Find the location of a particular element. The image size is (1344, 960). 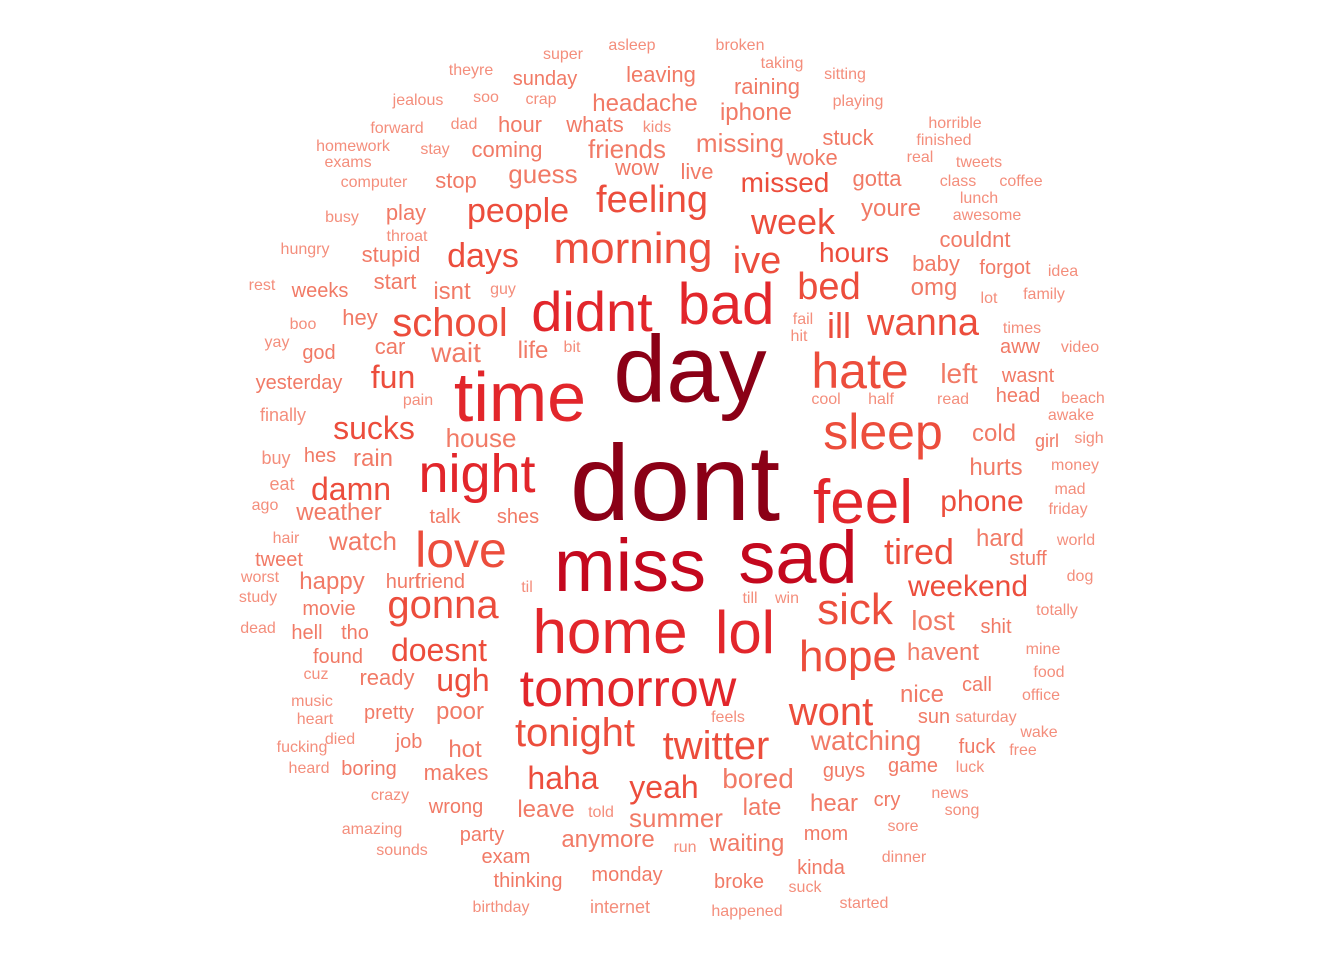

cloud-word: love is located at coordinates (461, 550).